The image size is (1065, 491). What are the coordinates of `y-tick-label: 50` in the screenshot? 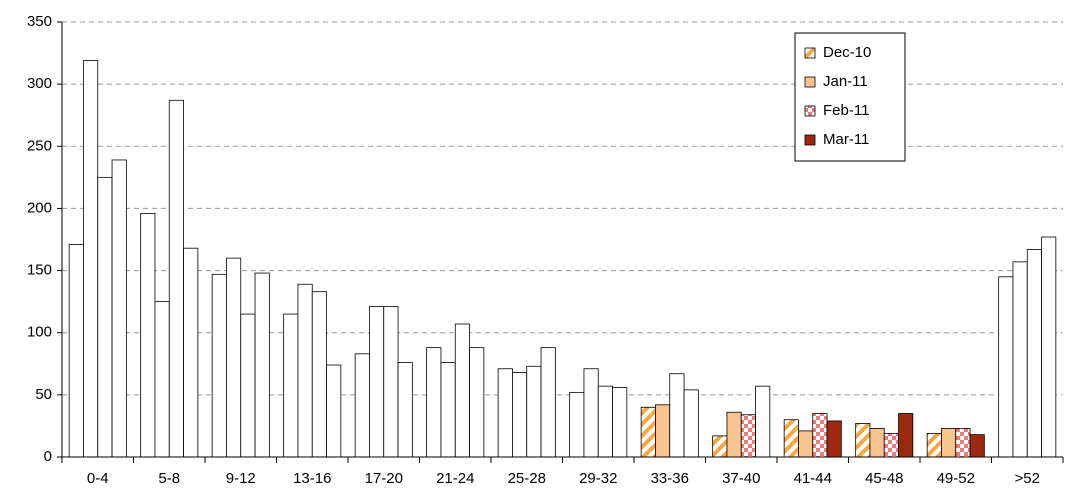 It's located at (43, 394).